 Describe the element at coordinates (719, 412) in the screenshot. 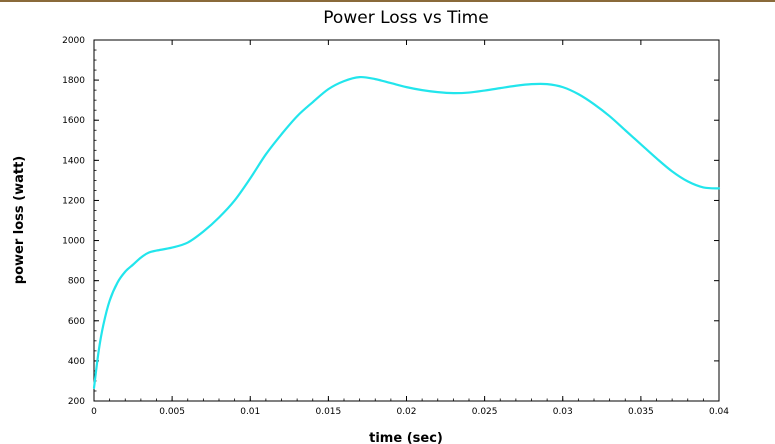

I see `x-tick-label: 0.04` at that location.